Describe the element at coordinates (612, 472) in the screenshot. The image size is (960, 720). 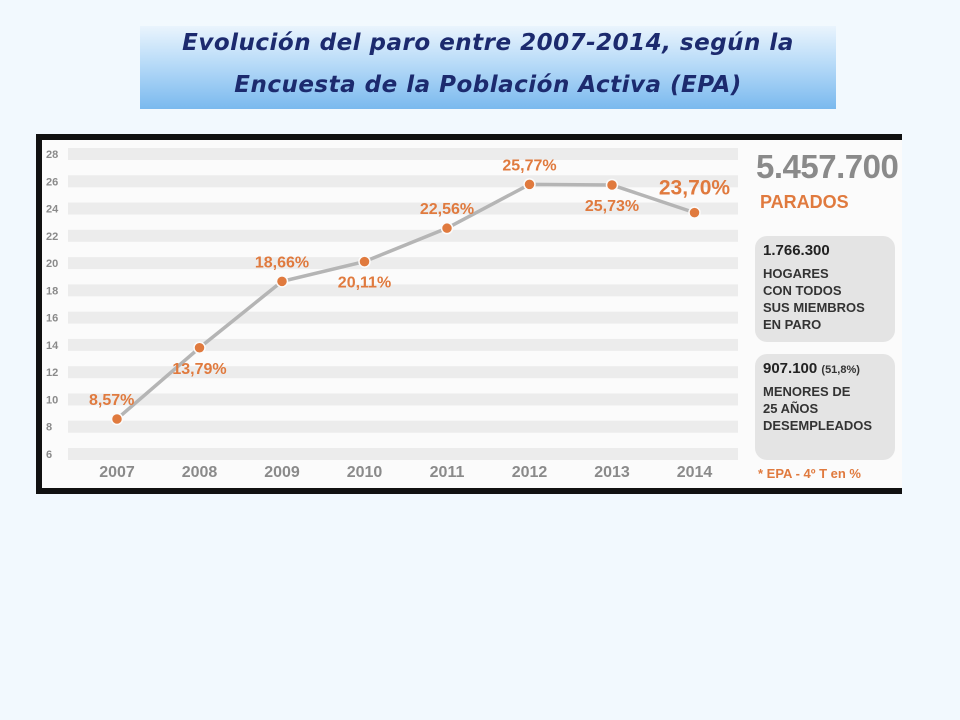
I see `x-tick-label: 2013` at that location.